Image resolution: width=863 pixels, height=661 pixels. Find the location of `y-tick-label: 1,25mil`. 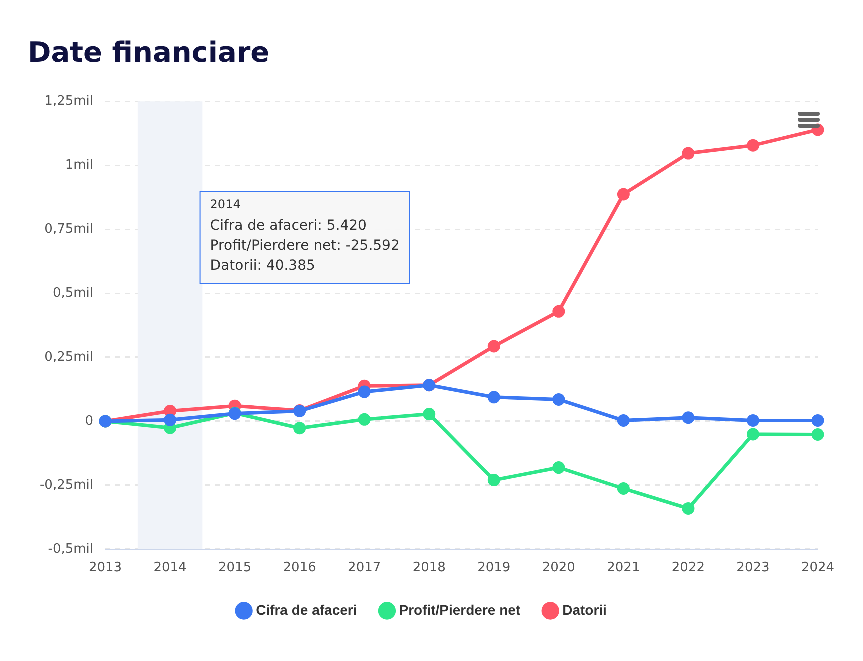

y-tick-label: 1,25mil is located at coordinates (69, 101).